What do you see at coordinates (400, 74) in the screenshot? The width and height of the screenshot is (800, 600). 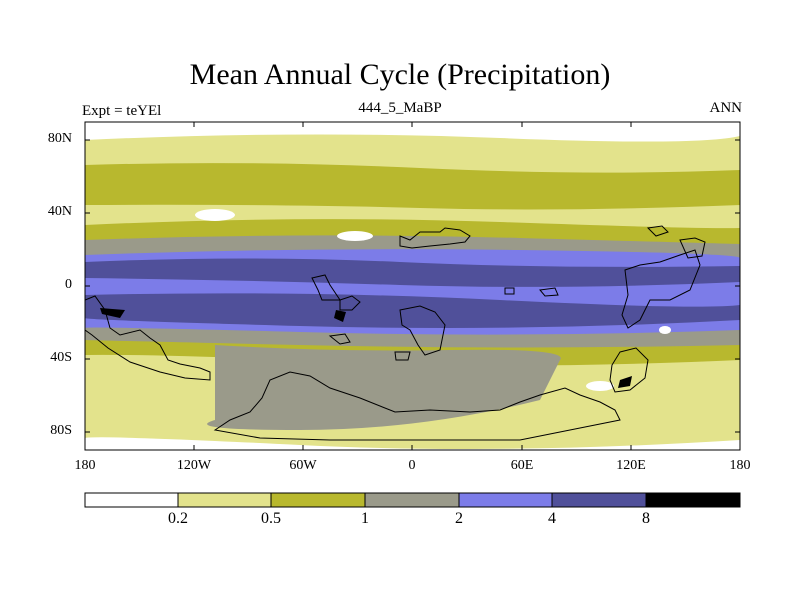 I see `page-title: Mean Annual Cycle (Precipitation)` at bounding box center [400, 74].